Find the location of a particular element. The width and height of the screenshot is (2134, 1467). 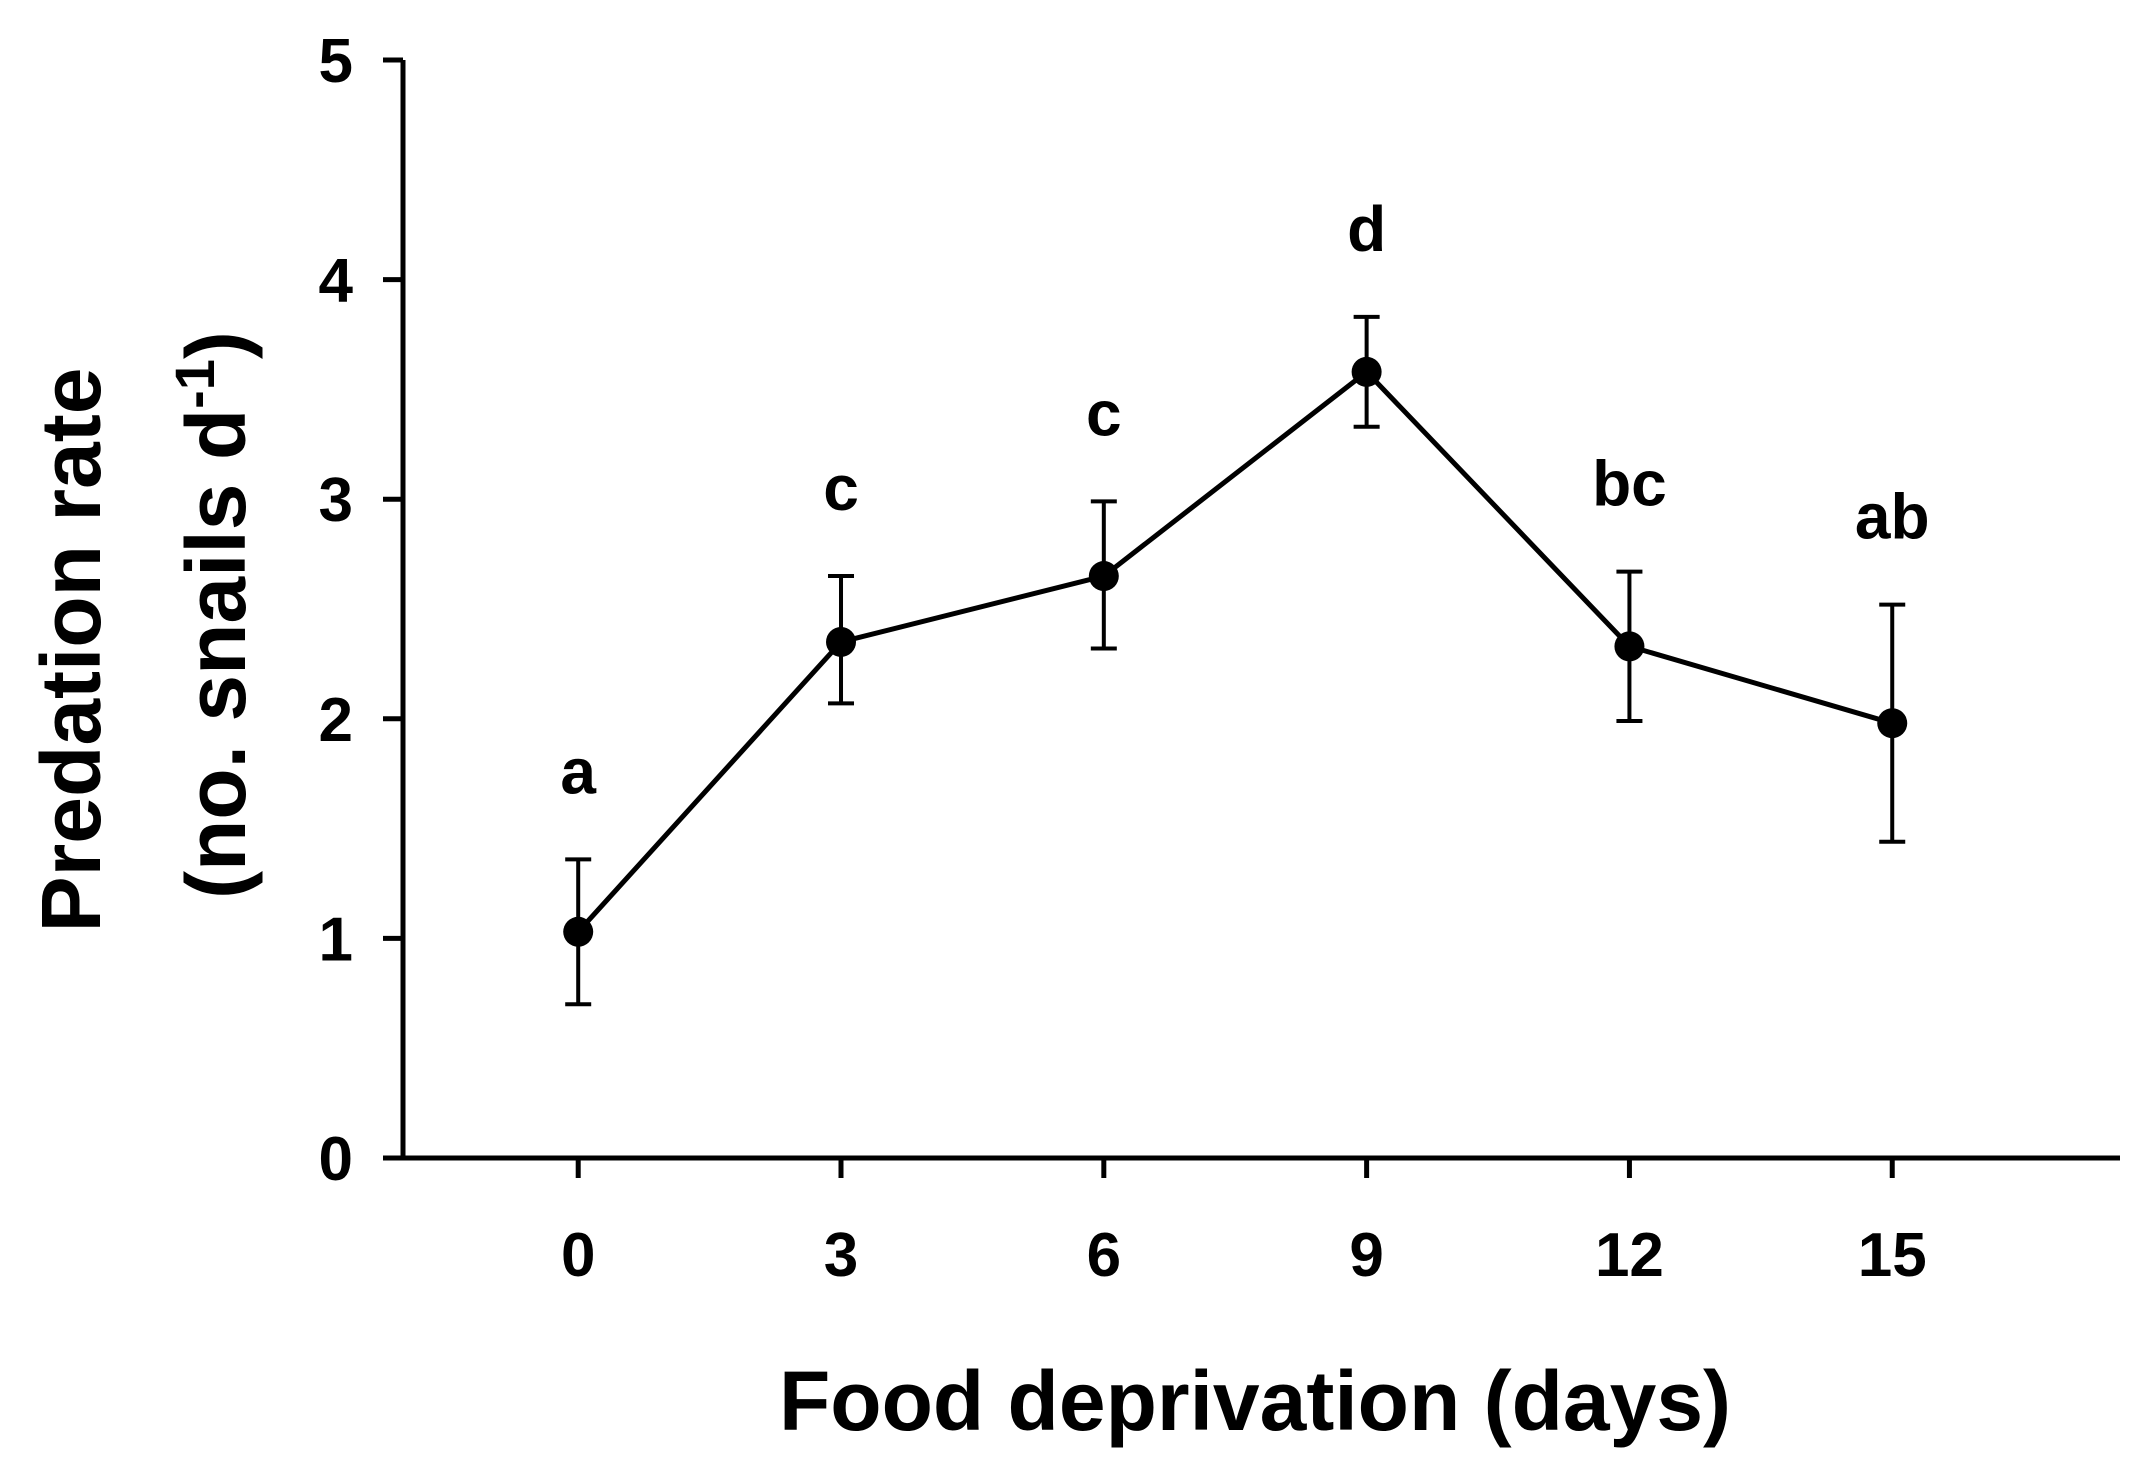

x-tick-label: 3 is located at coordinates (841, 1255).